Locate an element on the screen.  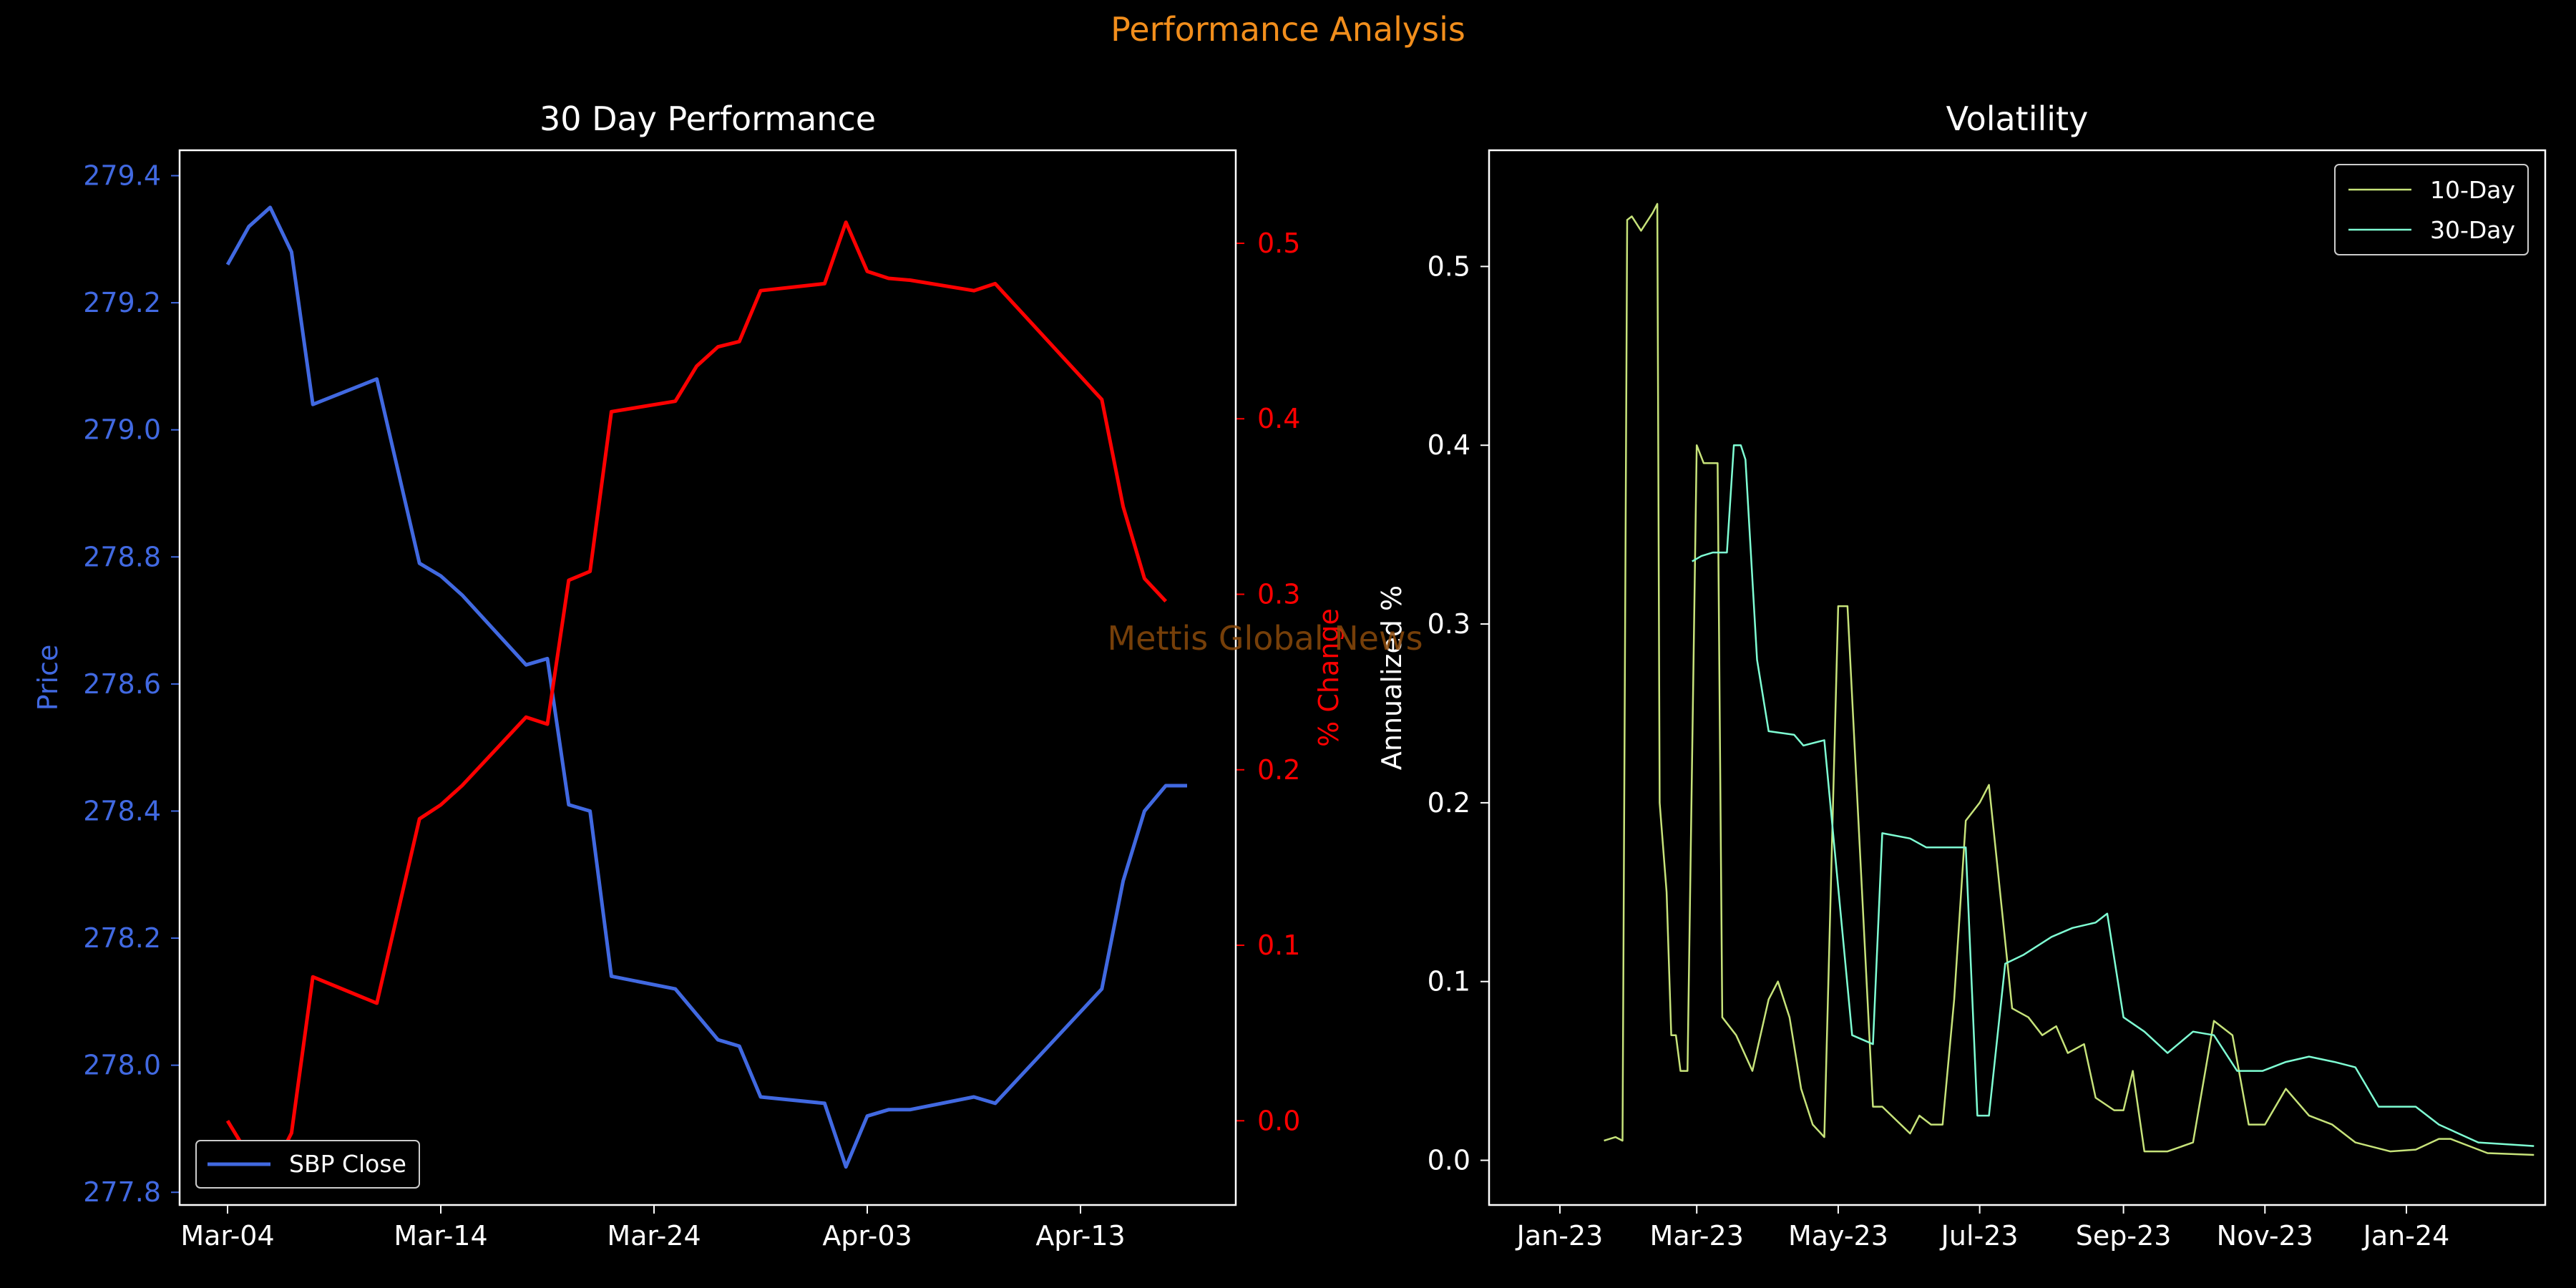
legend-label: SBP Close is located at coordinates (347, 1164).